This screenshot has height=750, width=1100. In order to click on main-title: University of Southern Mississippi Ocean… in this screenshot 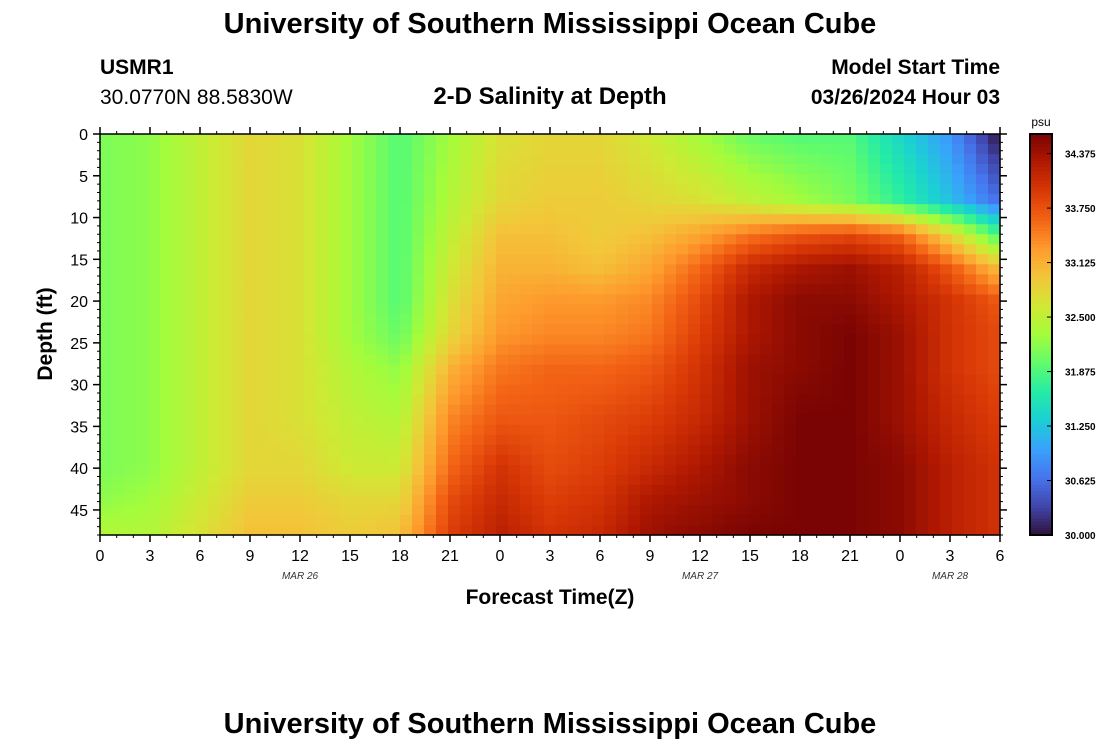, I will do `click(550, 24)`.